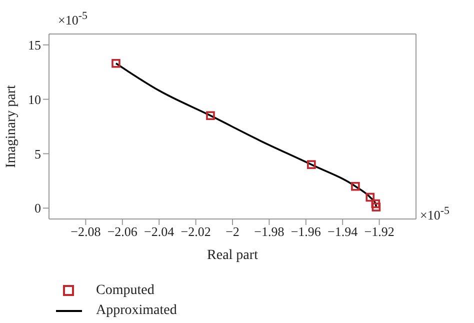  Describe the element at coordinates (125, 291) in the screenshot. I see `legend-label: Computed` at that location.